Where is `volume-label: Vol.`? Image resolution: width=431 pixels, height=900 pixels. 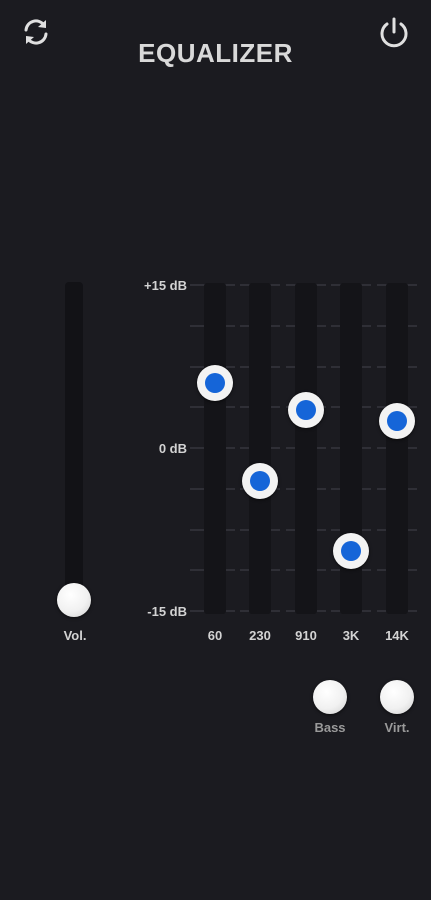
volume-label: Vol. is located at coordinates (75, 635).